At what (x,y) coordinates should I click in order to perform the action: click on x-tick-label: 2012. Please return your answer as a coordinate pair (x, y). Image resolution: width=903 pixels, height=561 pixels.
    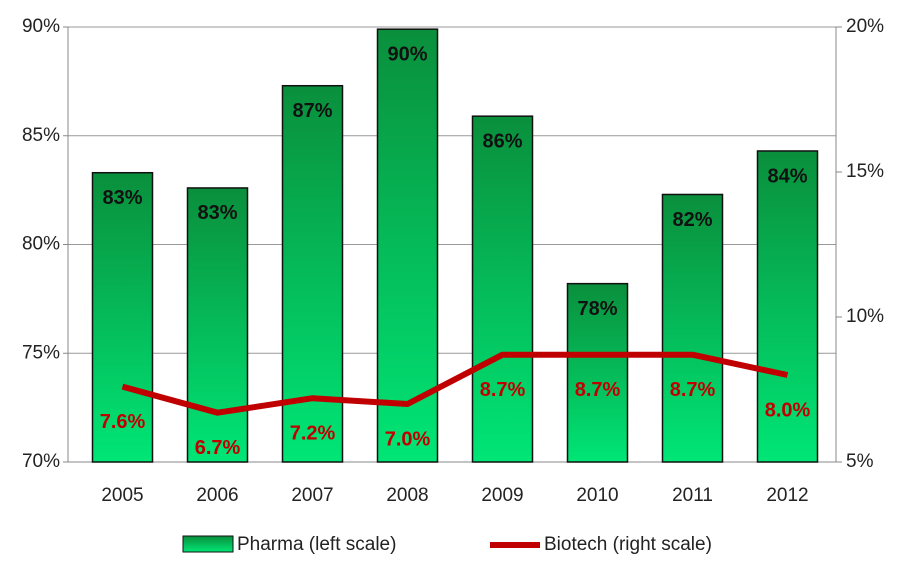
    Looking at the image, I should click on (787, 495).